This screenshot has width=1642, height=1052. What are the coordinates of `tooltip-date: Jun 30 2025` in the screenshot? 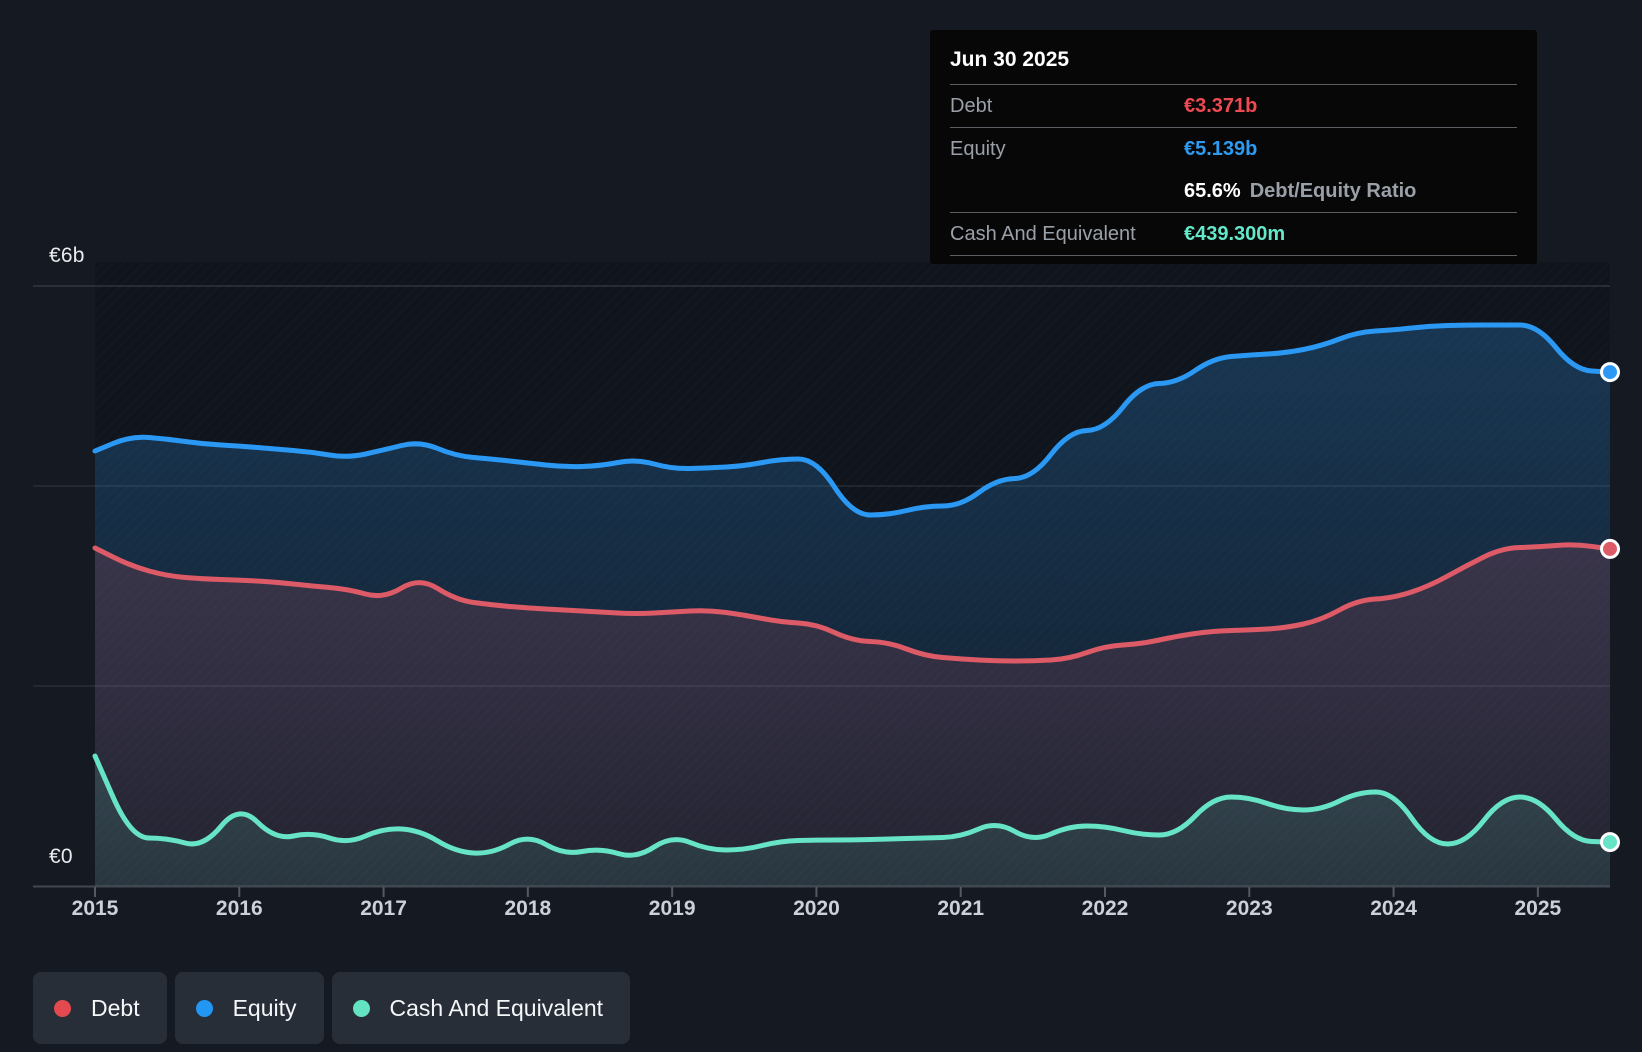 It's located at (1010, 59).